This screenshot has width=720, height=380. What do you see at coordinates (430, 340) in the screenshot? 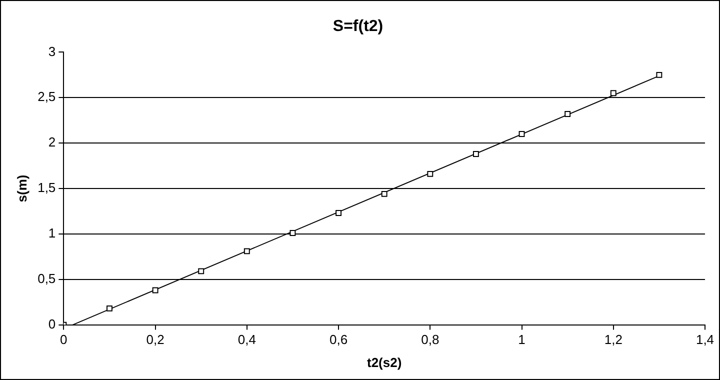
I see `x-tick-label: 0,8` at bounding box center [430, 340].